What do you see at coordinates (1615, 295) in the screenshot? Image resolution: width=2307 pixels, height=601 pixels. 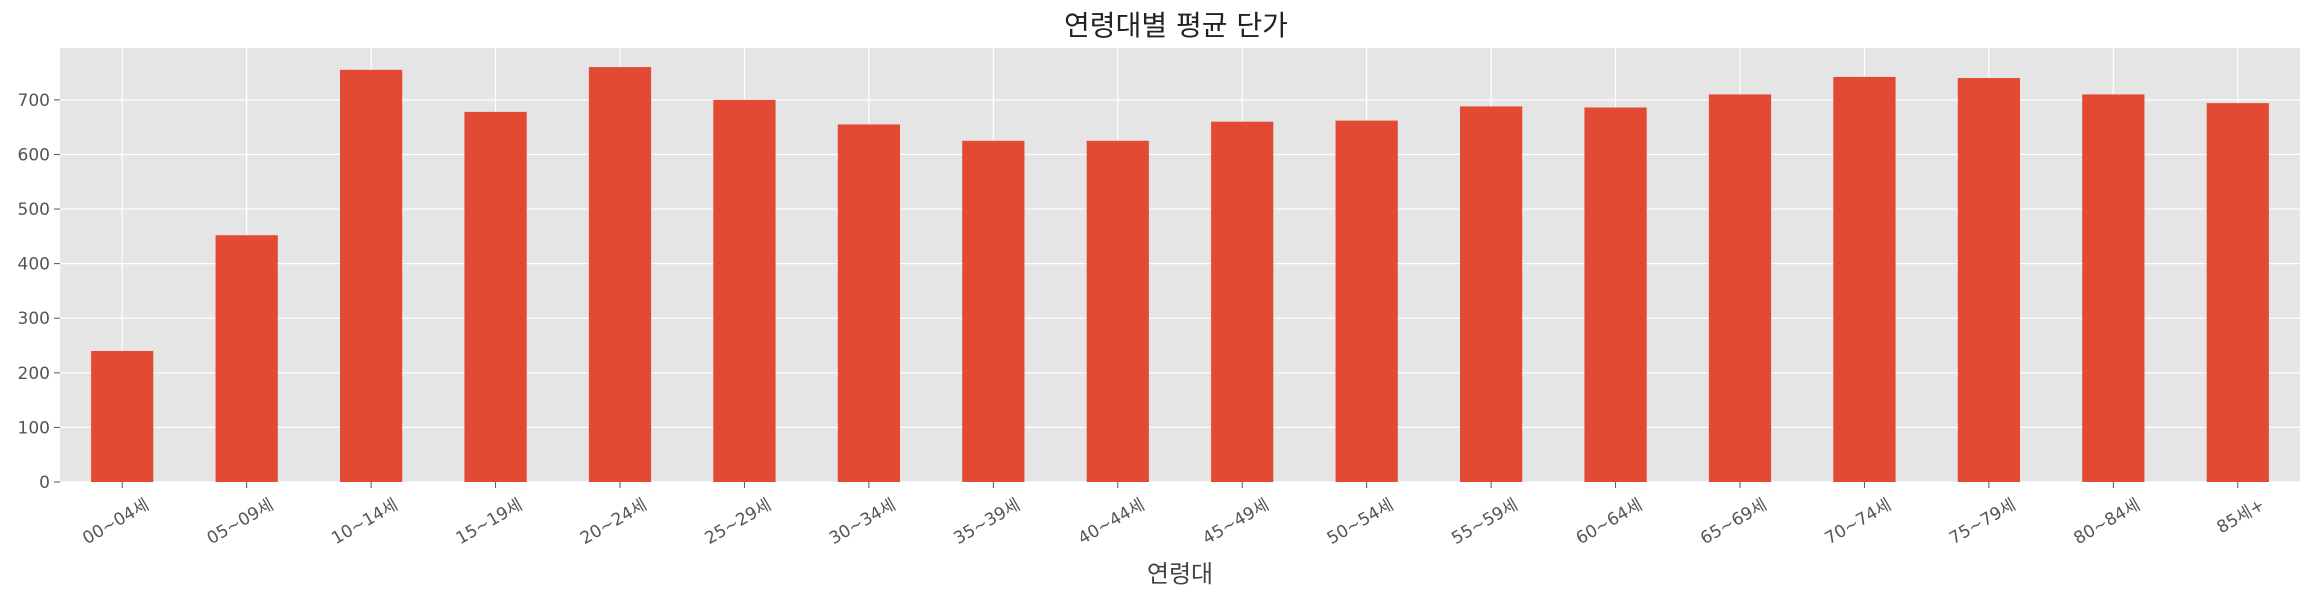 I see `bar-60~64세` at bounding box center [1615, 295].